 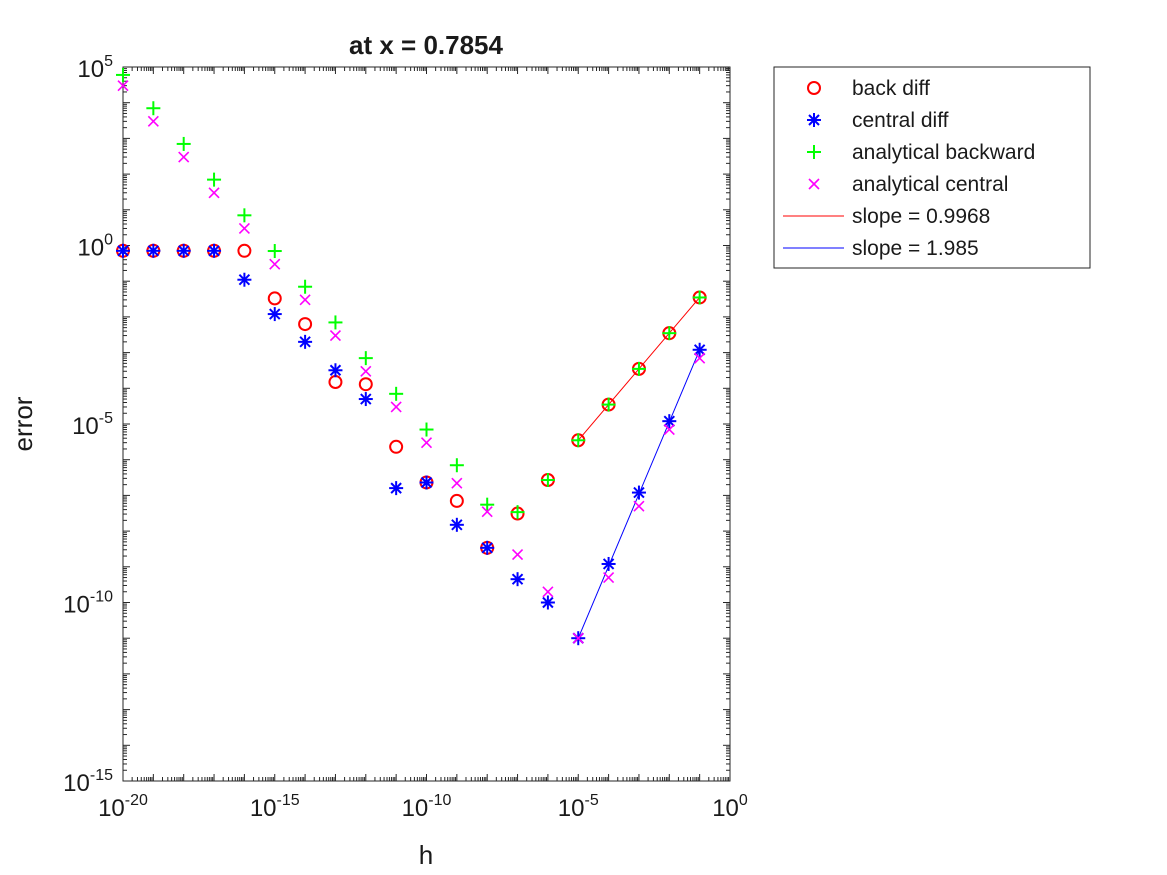 What do you see at coordinates (123, 807) in the screenshot?
I see `x-tick-label: 10⁻²⁰` at bounding box center [123, 807].